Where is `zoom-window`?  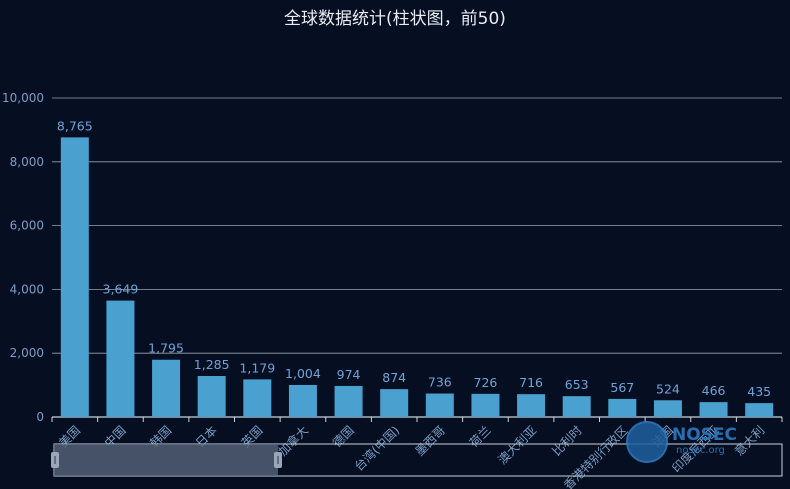
zoom-window is located at coordinates (166, 460).